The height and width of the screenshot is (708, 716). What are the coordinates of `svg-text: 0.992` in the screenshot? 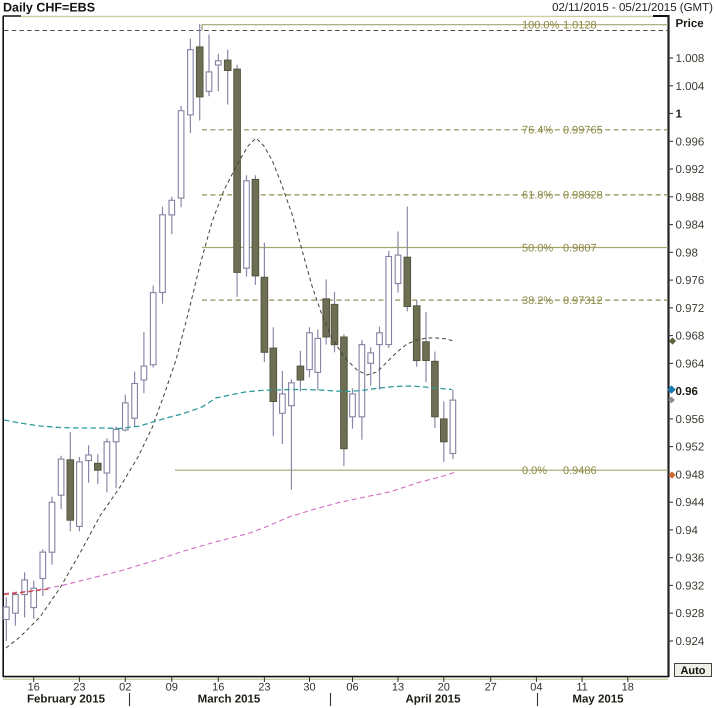 It's located at (690, 170).